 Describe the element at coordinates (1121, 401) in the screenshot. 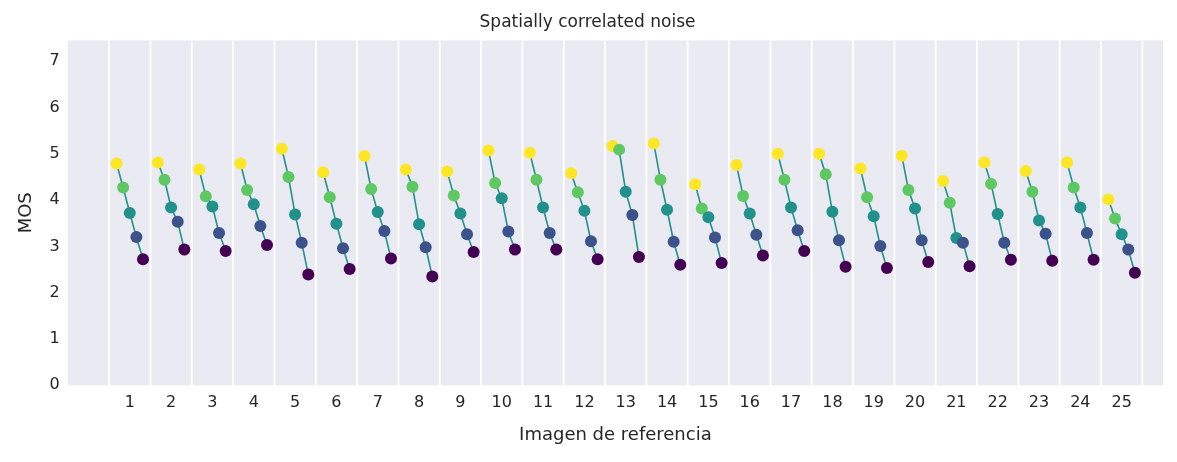

I see `x-tick-label: 25` at that location.